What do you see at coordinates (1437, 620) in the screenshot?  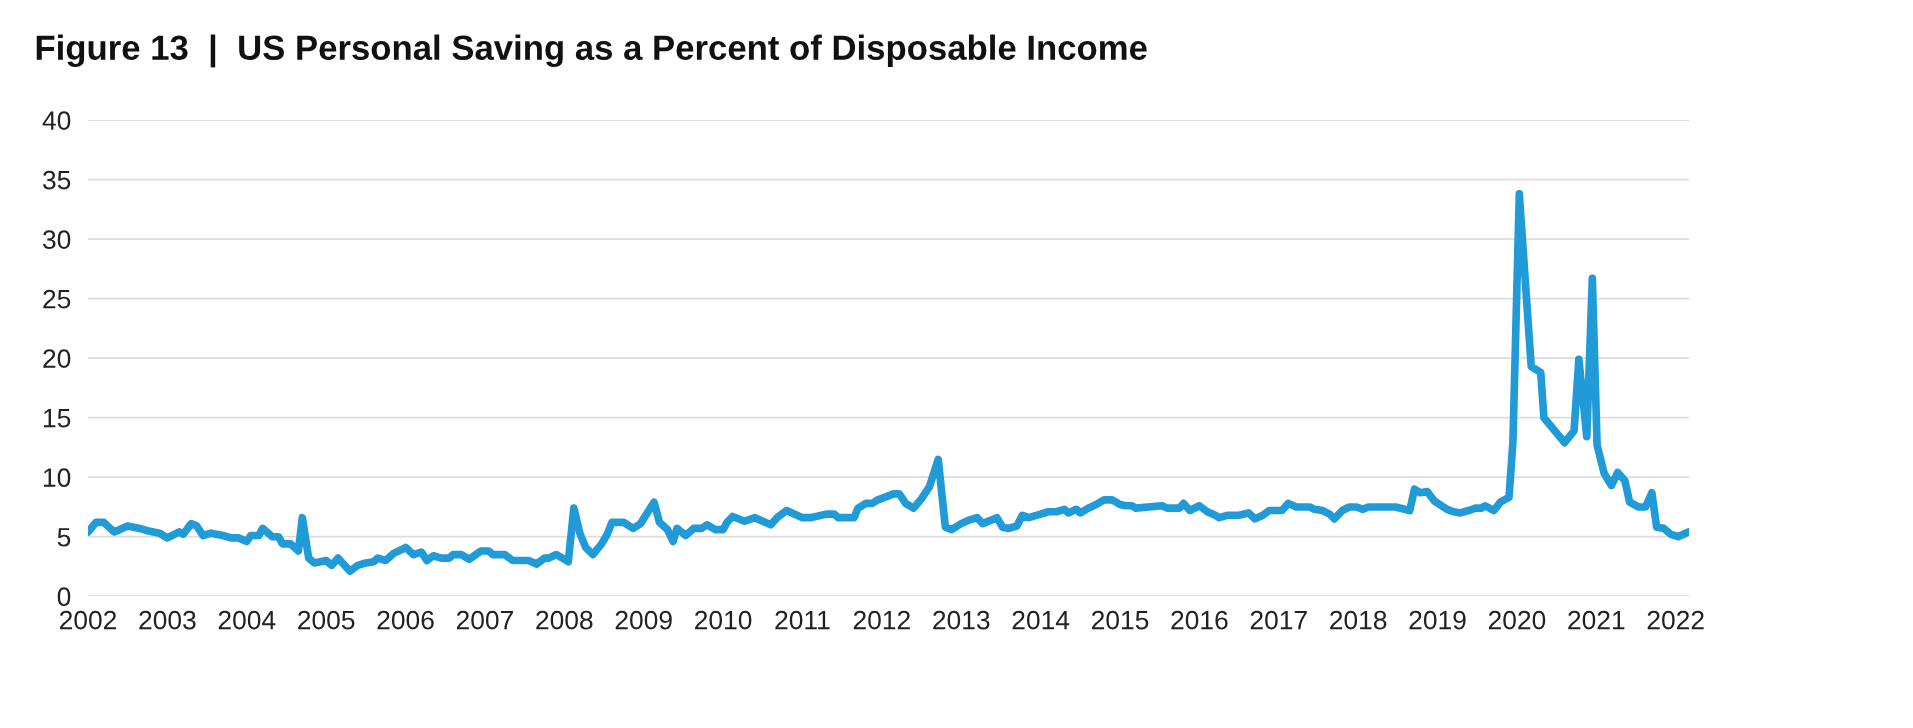 I see `x-tick-label: 2019` at bounding box center [1437, 620].